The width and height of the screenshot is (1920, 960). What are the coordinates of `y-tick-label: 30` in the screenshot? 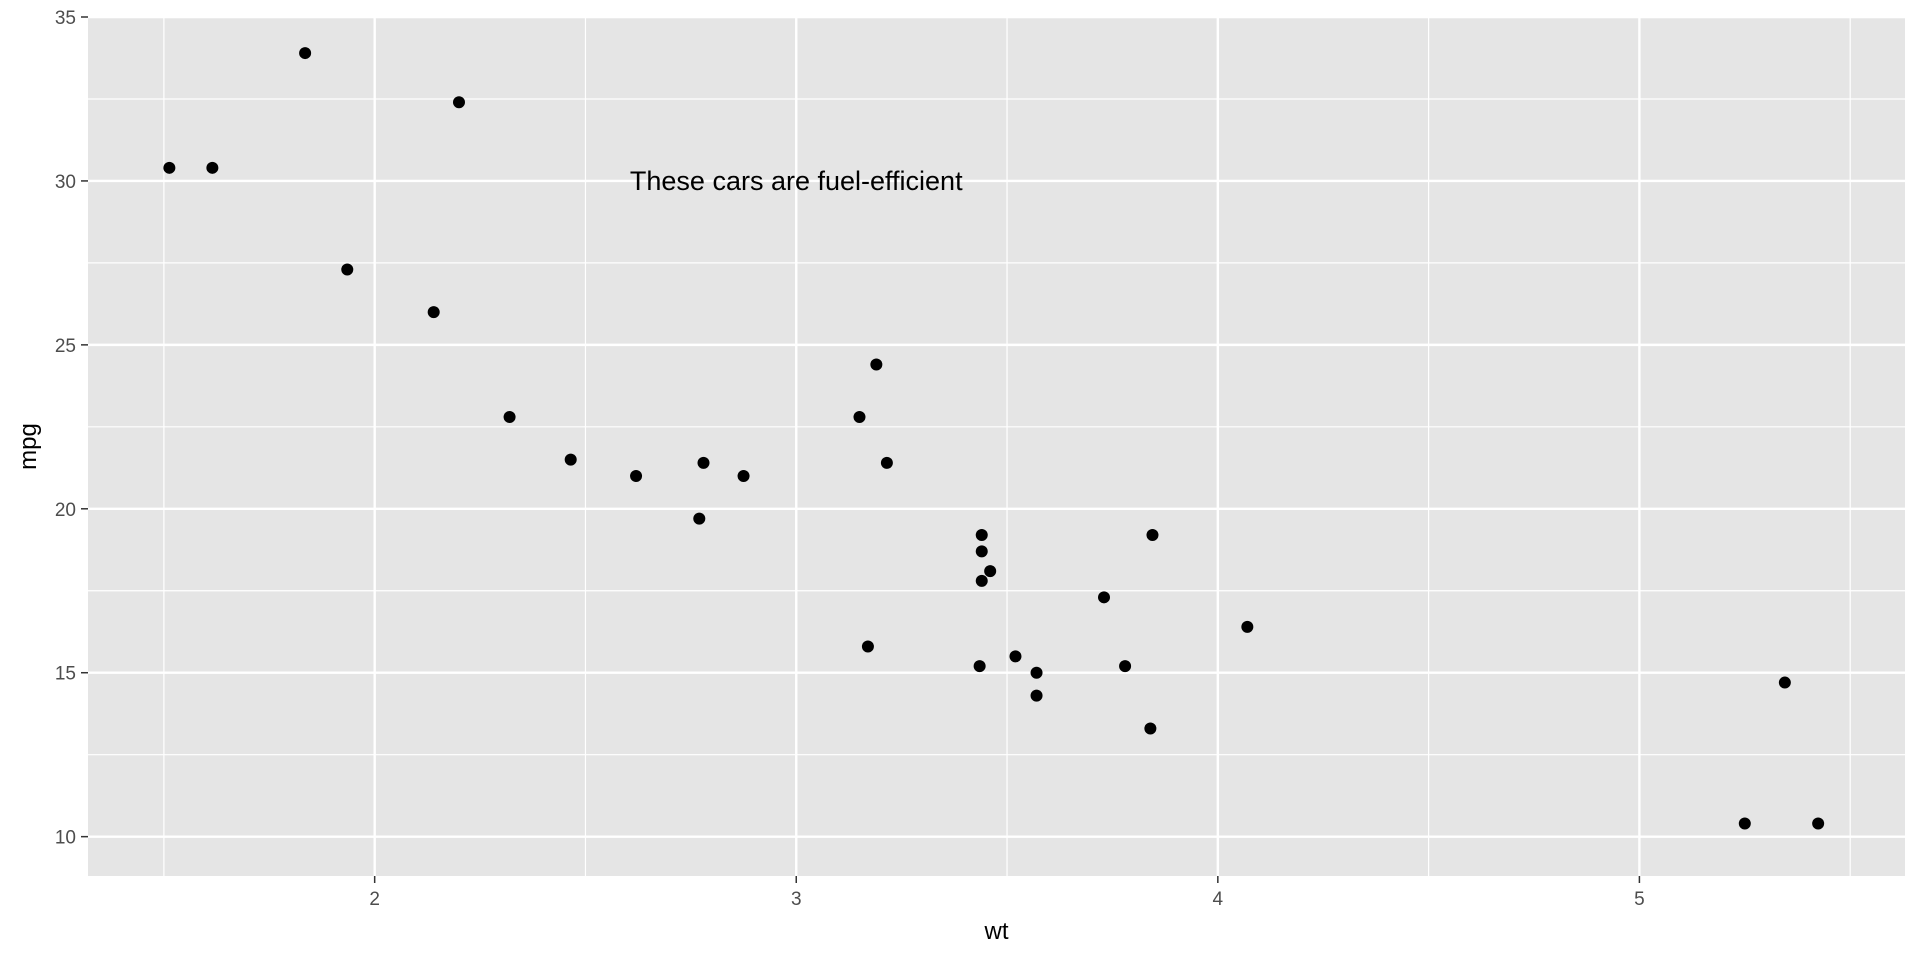 It's located at (65, 182).